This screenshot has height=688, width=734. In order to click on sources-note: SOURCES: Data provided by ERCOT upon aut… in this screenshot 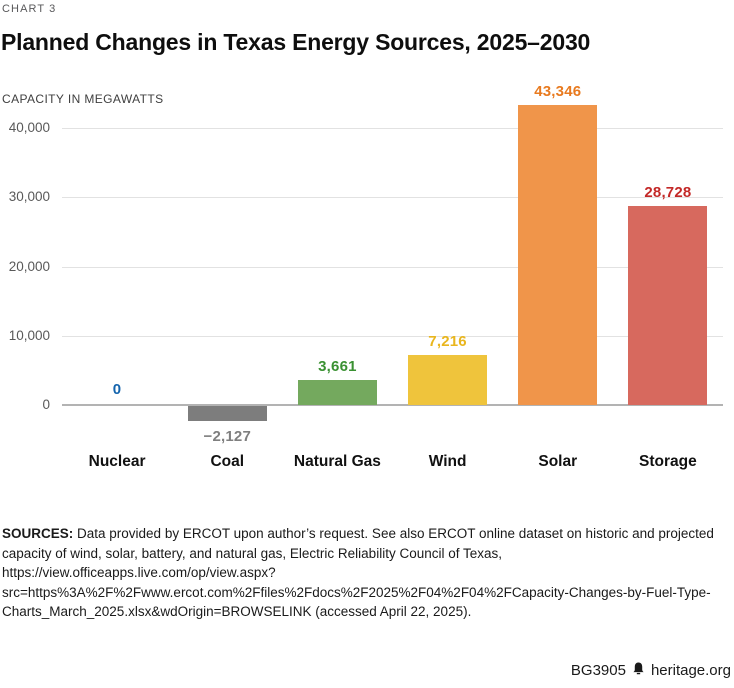, I will do `click(367, 573)`.